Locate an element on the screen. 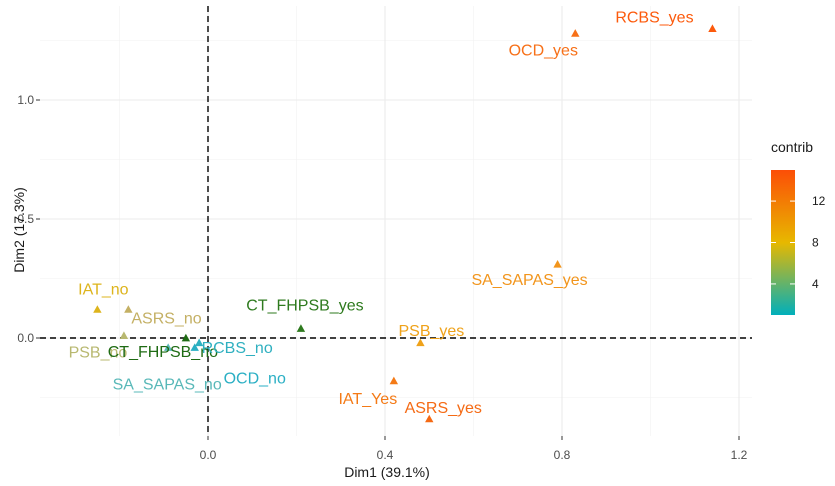  legend-tick-label: 8 is located at coordinates (815, 243).